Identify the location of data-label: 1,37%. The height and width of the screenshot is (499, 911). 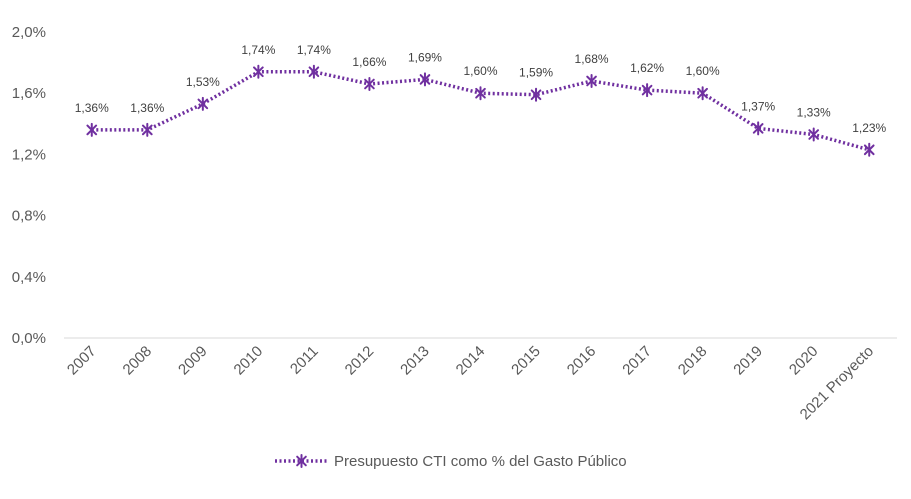
(758, 106).